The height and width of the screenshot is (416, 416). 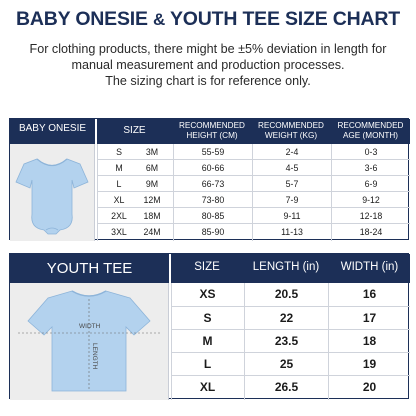 I want to click on tee-cell-length: 23.5, so click(x=286, y=341).